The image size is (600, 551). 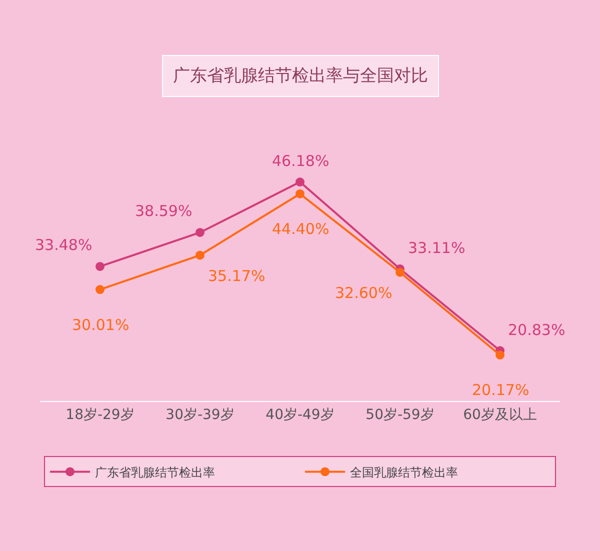 What do you see at coordinates (301, 161) in the screenshot?
I see `data-label: 46.18%` at bounding box center [301, 161].